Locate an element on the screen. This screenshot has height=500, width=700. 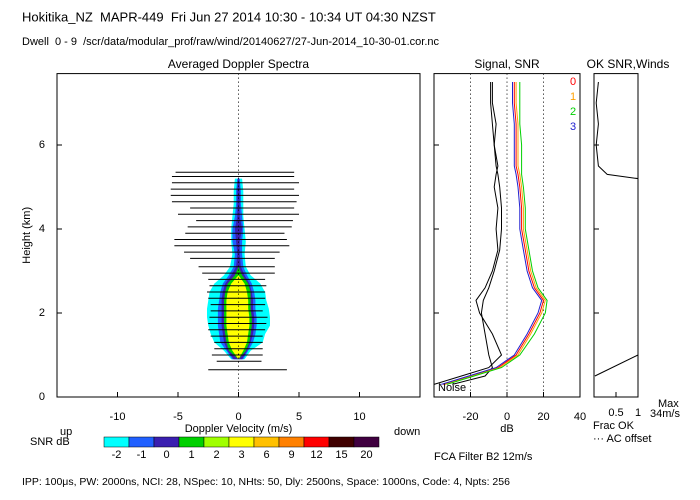
contour is located at coordinates (238, 269).